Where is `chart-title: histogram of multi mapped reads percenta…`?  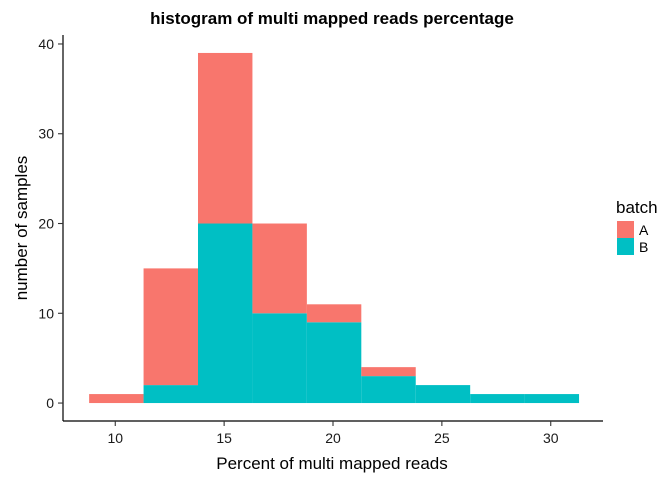 chart-title: histogram of multi mapped reads percenta… is located at coordinates (332, 18).